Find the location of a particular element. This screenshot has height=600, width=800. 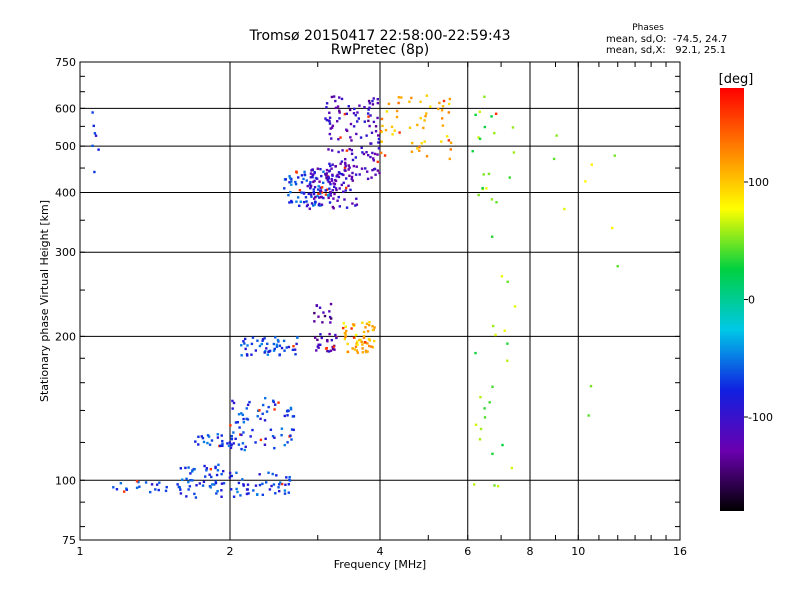

x-tick-label: 16 is located at coordinates (680, 551).